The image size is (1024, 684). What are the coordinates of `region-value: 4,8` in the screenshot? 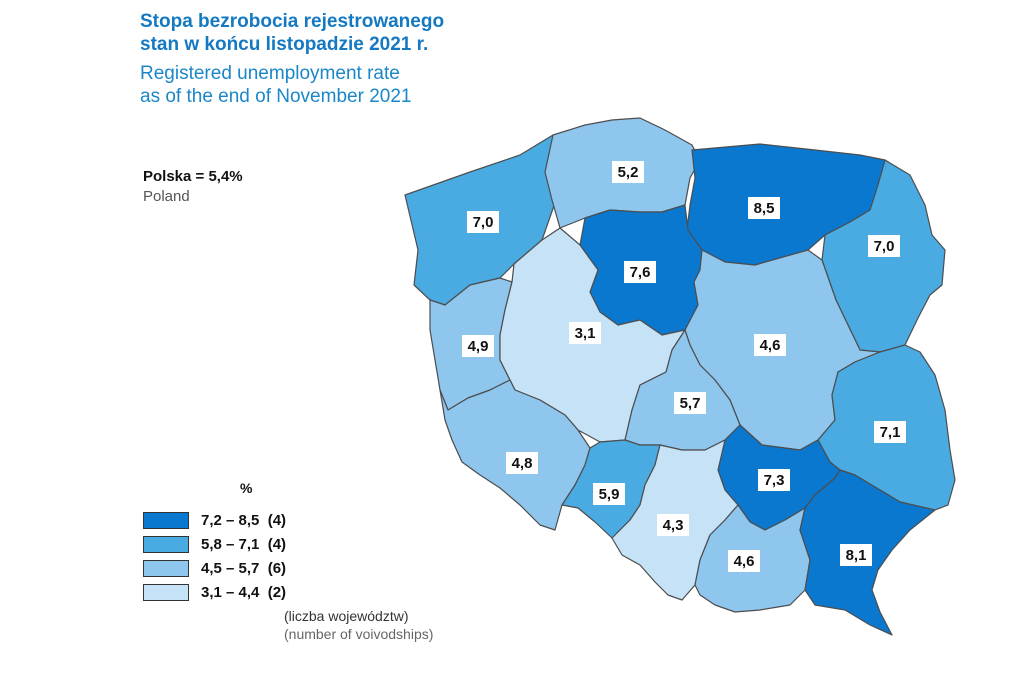 It's located at (522, 463).